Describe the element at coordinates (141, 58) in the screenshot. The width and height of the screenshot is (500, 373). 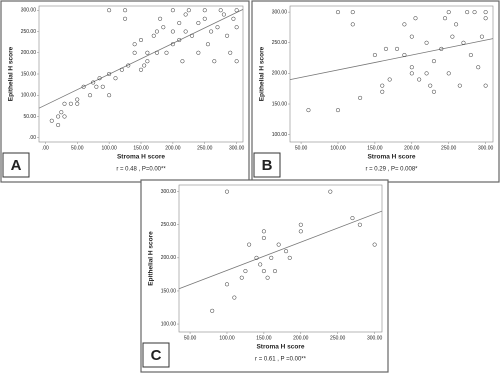
I see `fit-line` at that location.